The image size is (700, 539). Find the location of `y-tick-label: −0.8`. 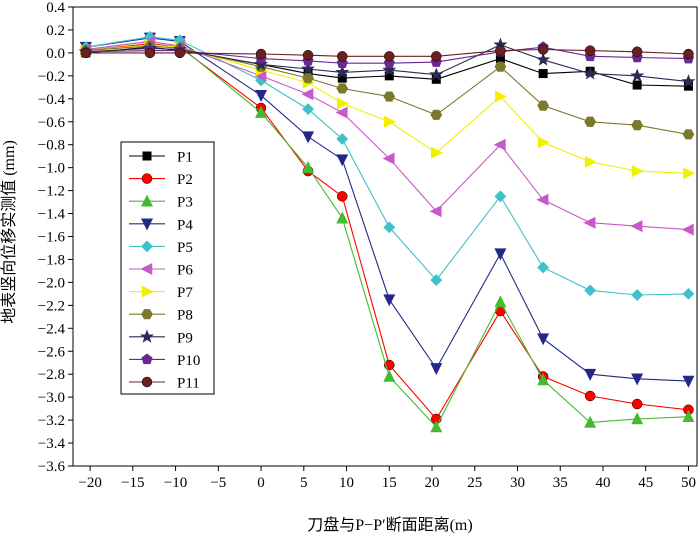

y-tick-label: −0.8 is located at coordinates (51, 146).